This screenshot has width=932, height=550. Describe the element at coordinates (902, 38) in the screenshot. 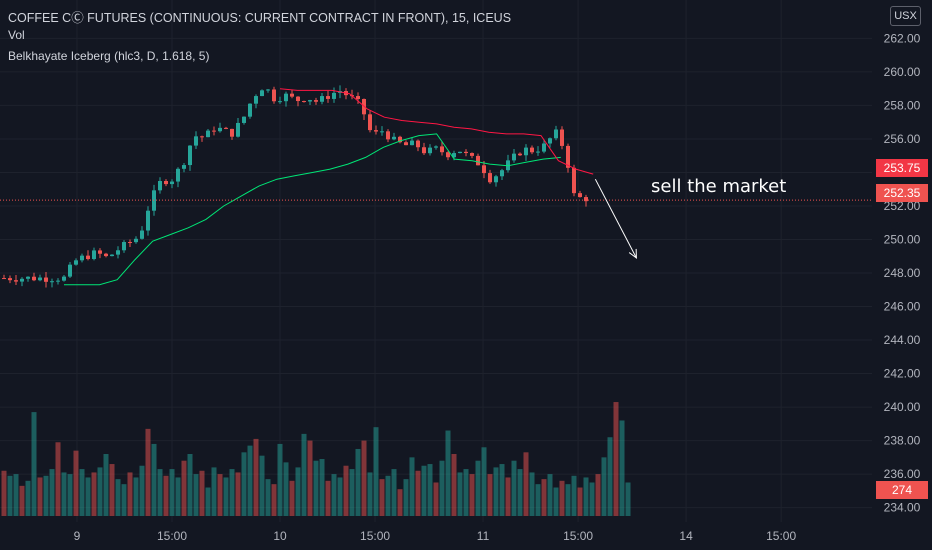

I see `price-tick-label: 262.00` at that location.